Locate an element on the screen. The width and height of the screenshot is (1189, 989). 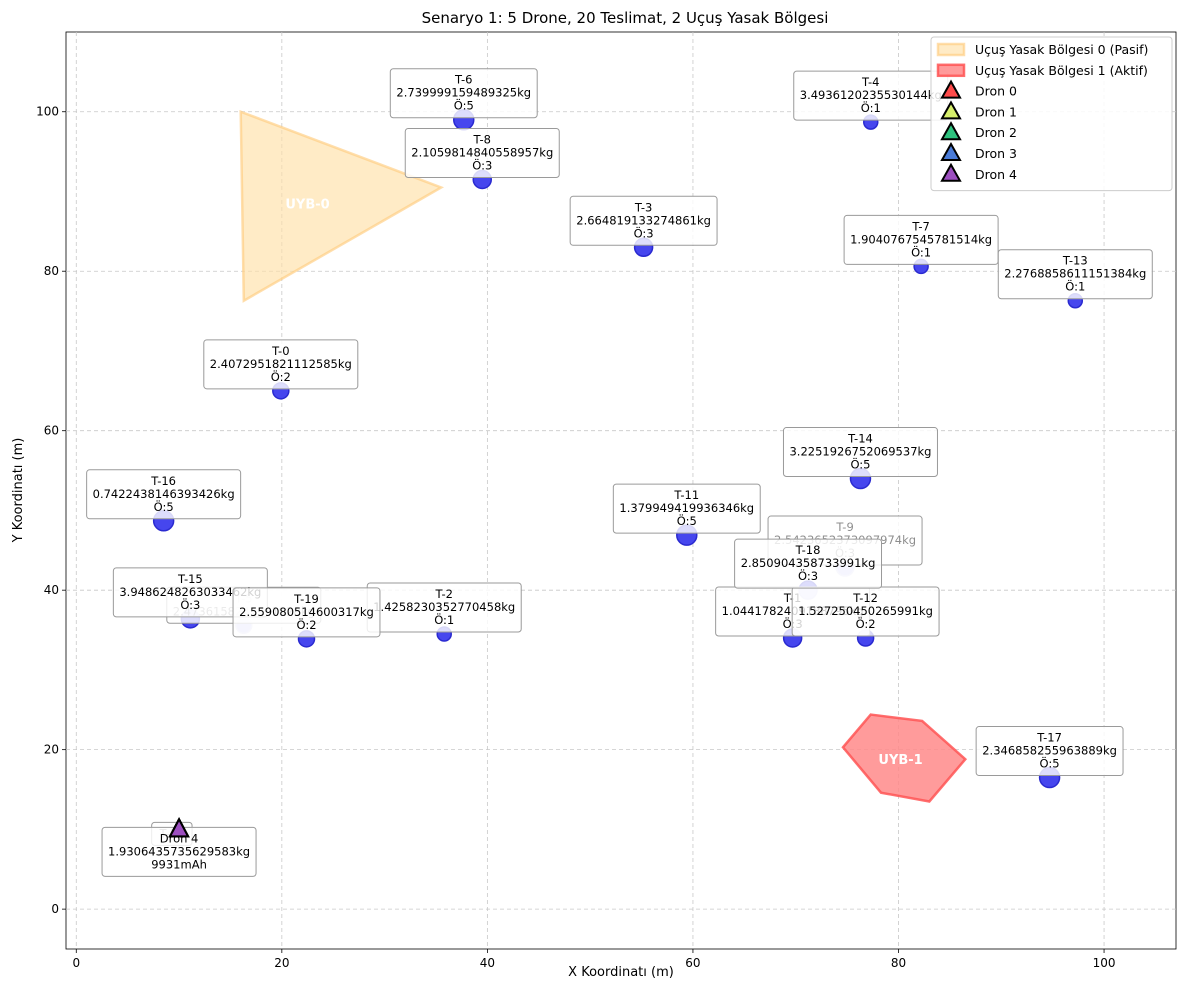
y-axis-title: Y Koordinatı (m) is located at coordinates (18, 491).